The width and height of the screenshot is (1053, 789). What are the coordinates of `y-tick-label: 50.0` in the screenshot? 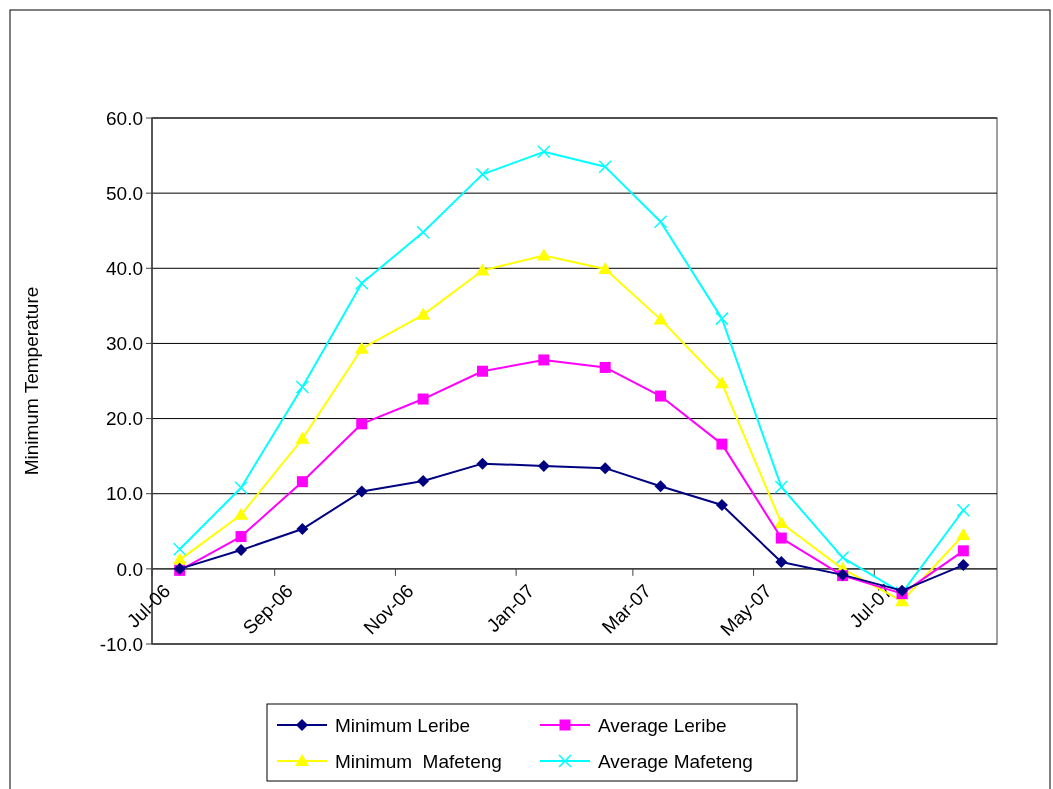 It's located at (124, 193).